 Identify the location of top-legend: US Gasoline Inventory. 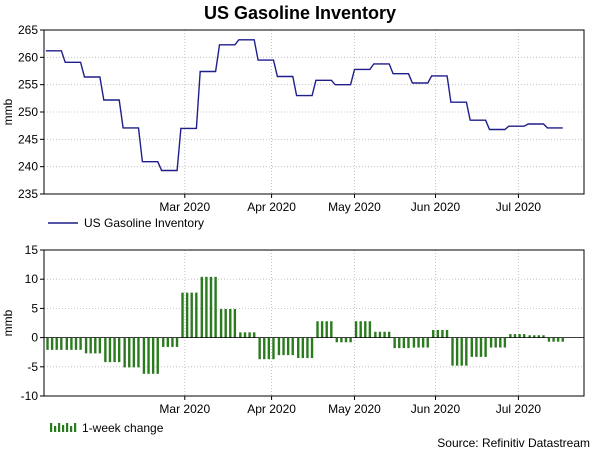
(126, 223).